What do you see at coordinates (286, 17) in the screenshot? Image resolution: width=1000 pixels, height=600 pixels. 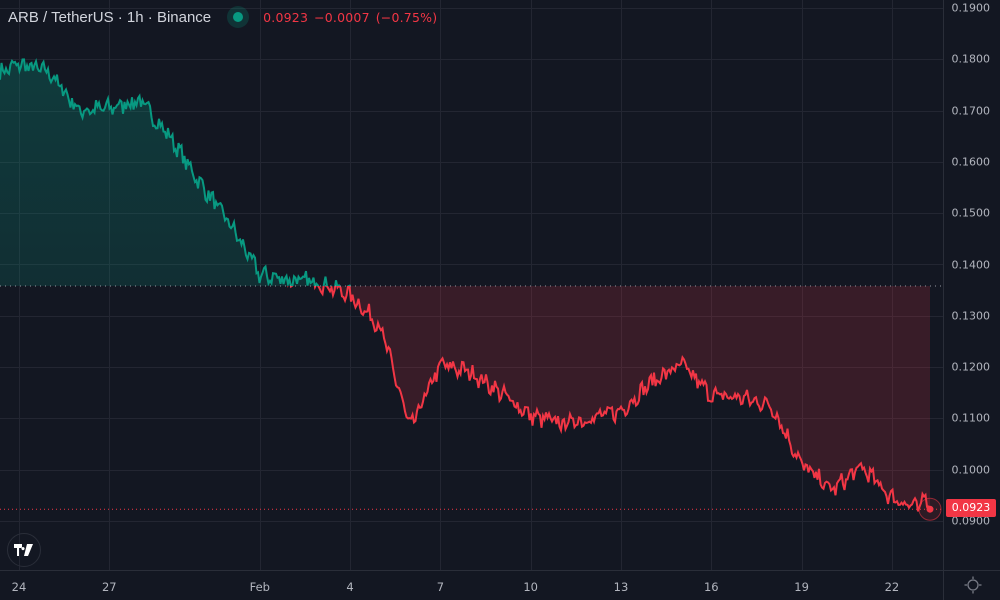 I see `last-price: 0.0923` at bounding box center [286, 17].